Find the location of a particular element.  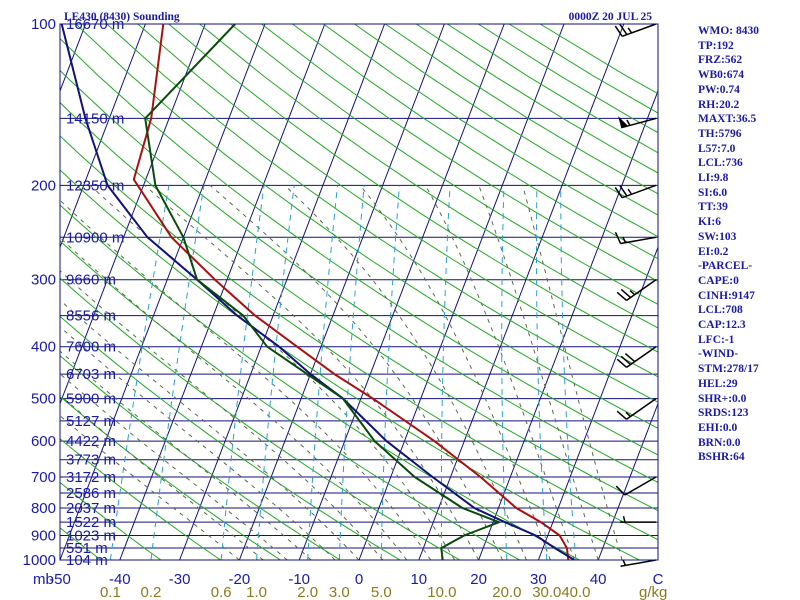

temperature-tick-label: -10 is located at coordinates (299, 579).